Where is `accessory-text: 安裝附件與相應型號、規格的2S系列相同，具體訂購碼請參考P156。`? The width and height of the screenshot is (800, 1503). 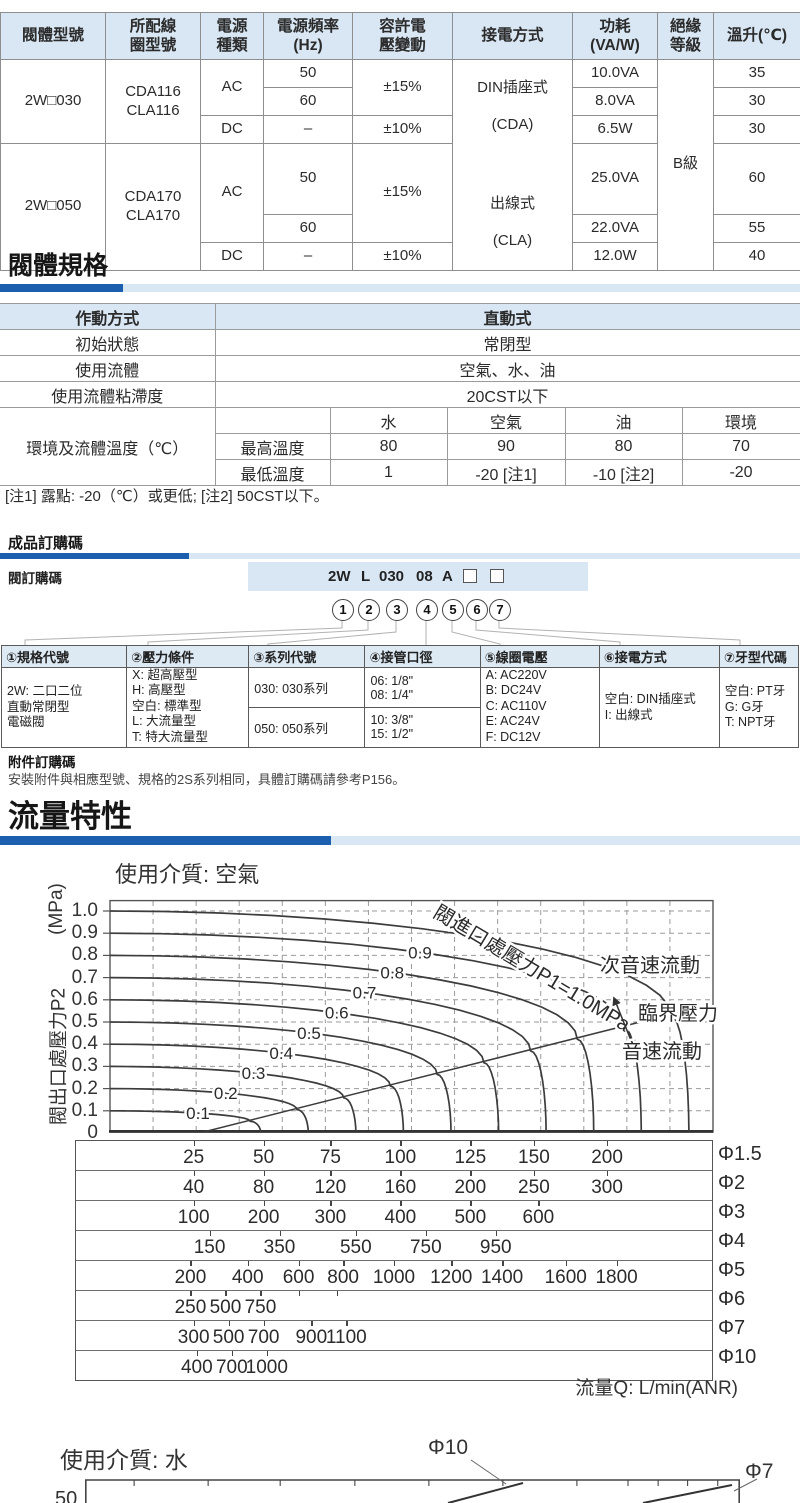
accessory-text: 安裝附件與相應型號、規格的2S系列相同，具體訂購碼請參考P156。 is located at coordinates (207, 779).